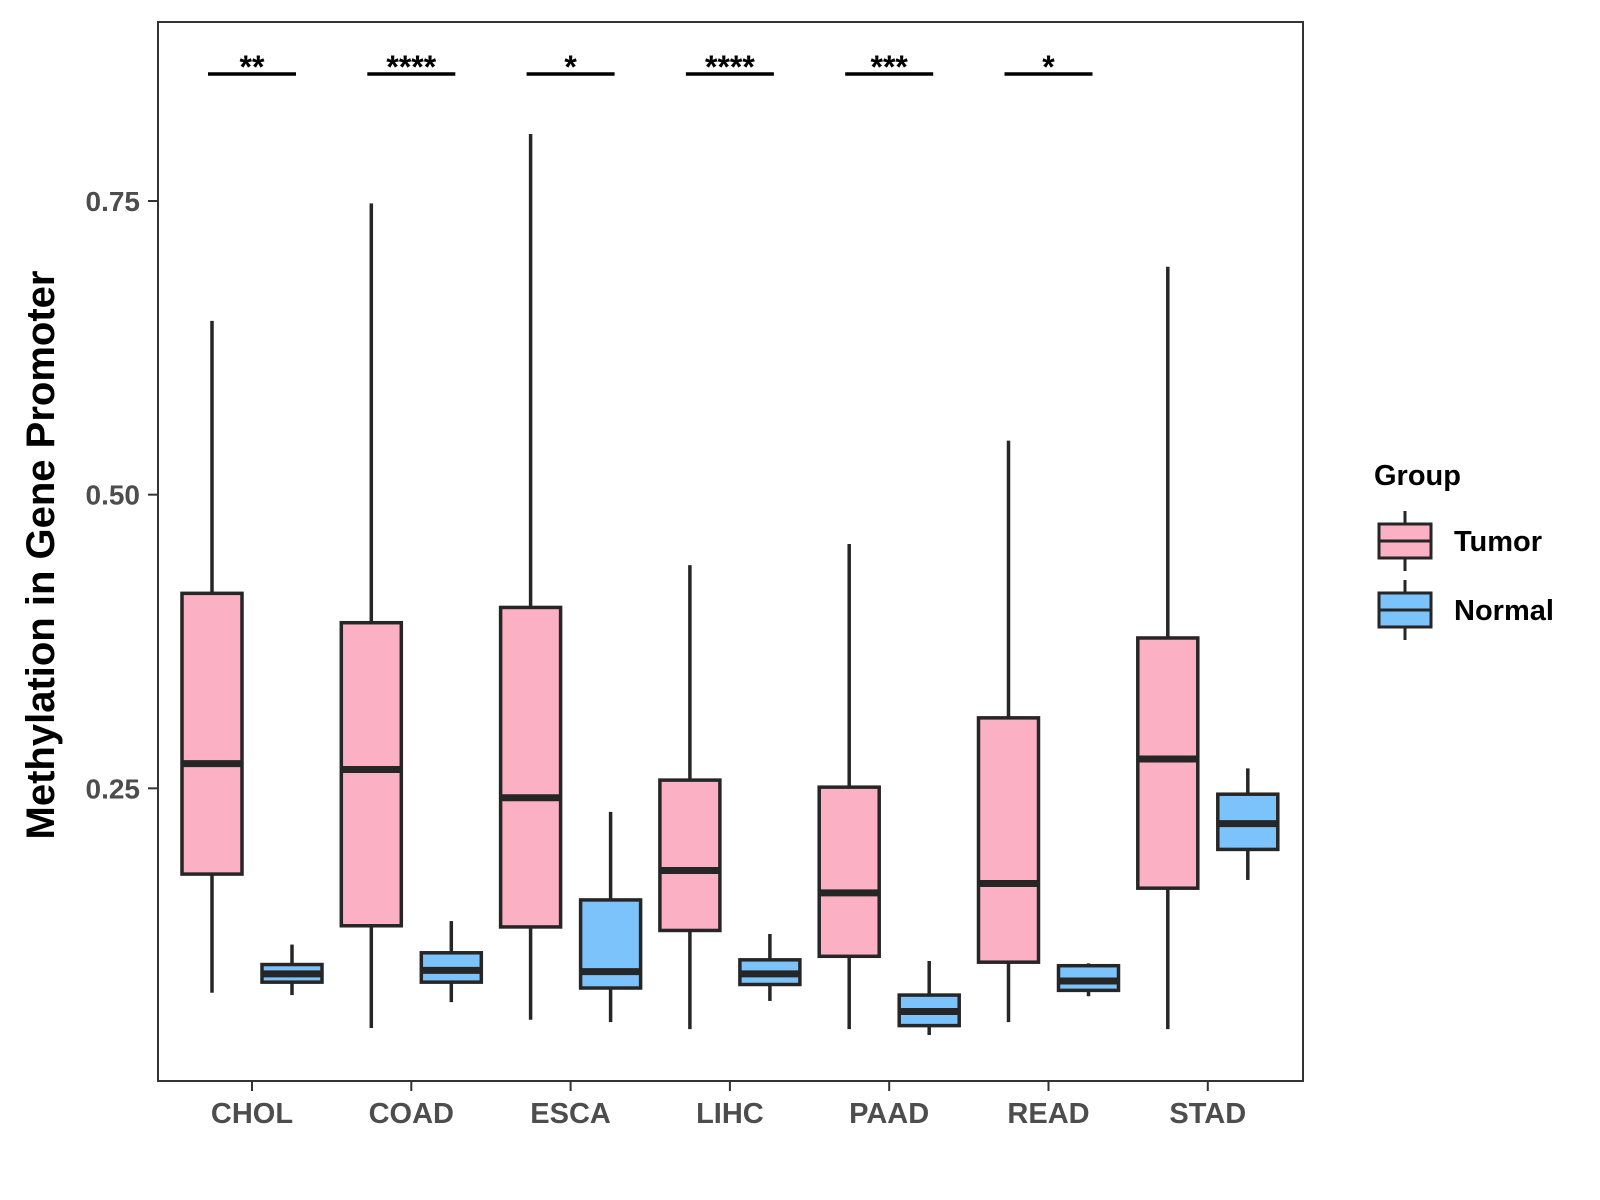 This screenshot has height=1200, width=1600. I want to click on x-tick-label: CHOL, so click(252, 1114).